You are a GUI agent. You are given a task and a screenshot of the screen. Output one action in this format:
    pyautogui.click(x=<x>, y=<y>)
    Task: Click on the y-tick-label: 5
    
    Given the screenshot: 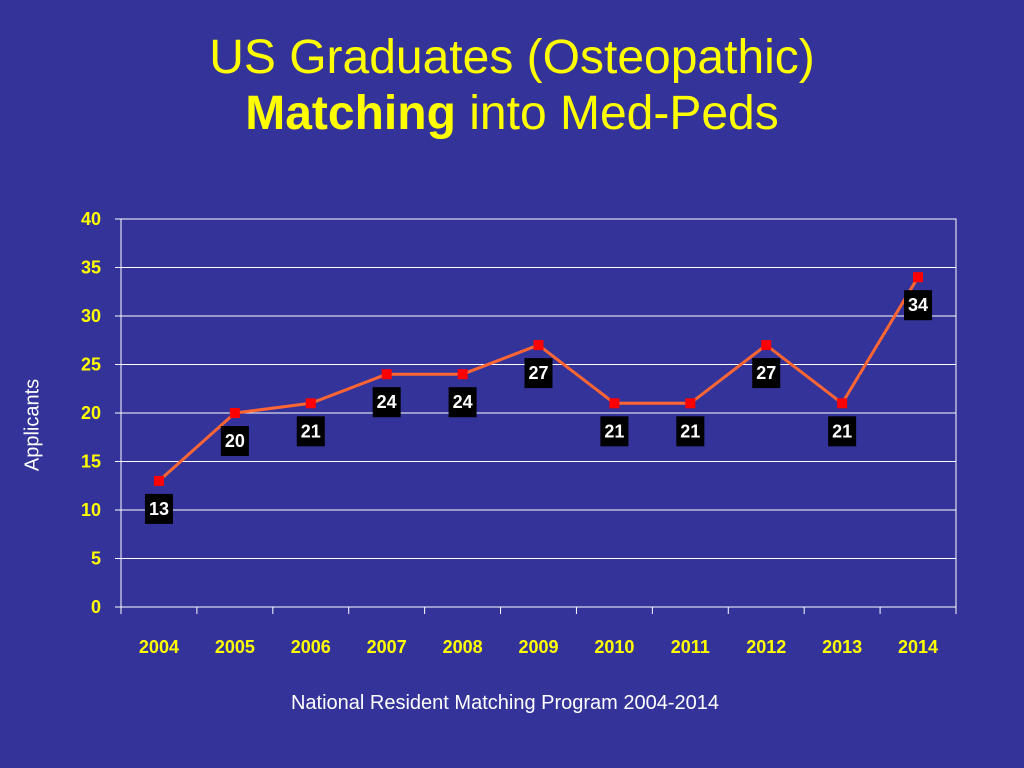 What is the action you would take?
    pyautogui.click(x=96, y=559)
    